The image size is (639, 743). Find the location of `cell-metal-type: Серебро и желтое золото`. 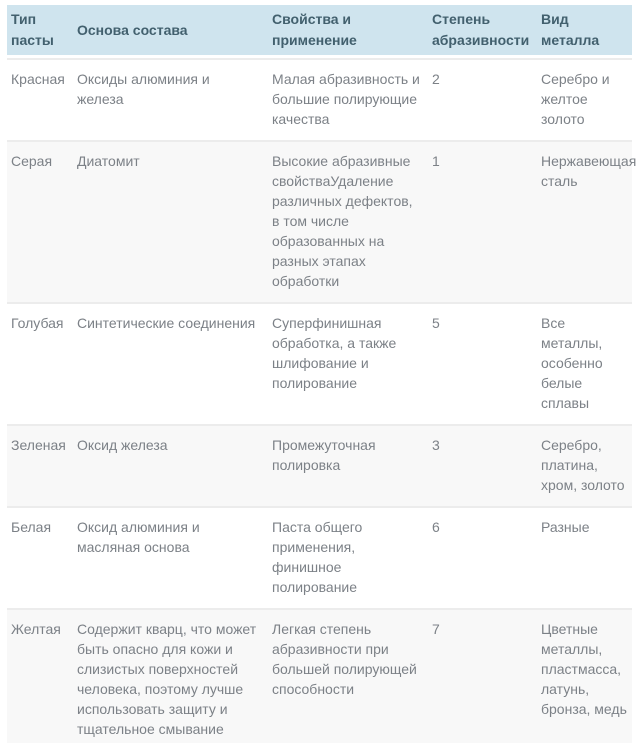

cell-metal-type: Серебро и желтое золото is located at coordinates (584, 99).